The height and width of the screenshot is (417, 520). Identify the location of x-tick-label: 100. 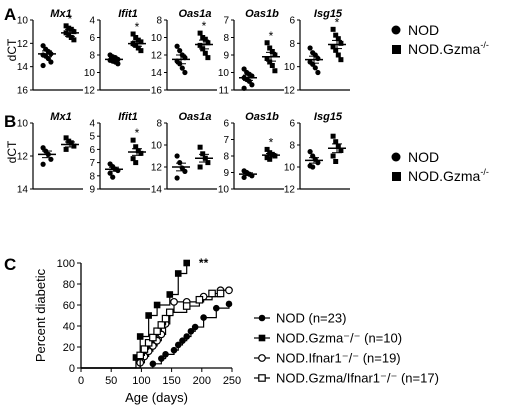
(141, 381).